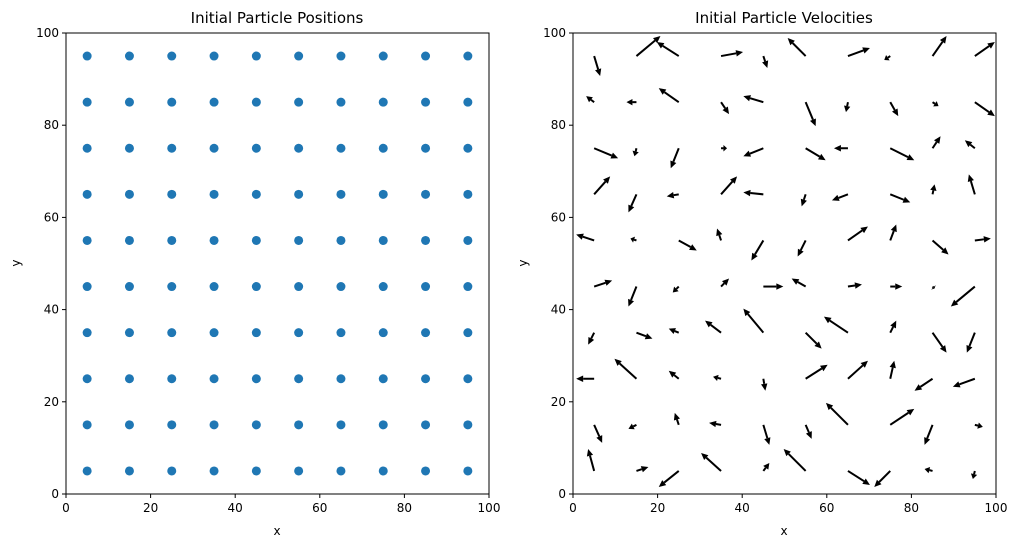 The height and width of the screenshot is (547, 1018). Describe the element at coordinates (277, 18) in the screenshot. I see `positions-chart-title: Initial Particle Positions` at that location.